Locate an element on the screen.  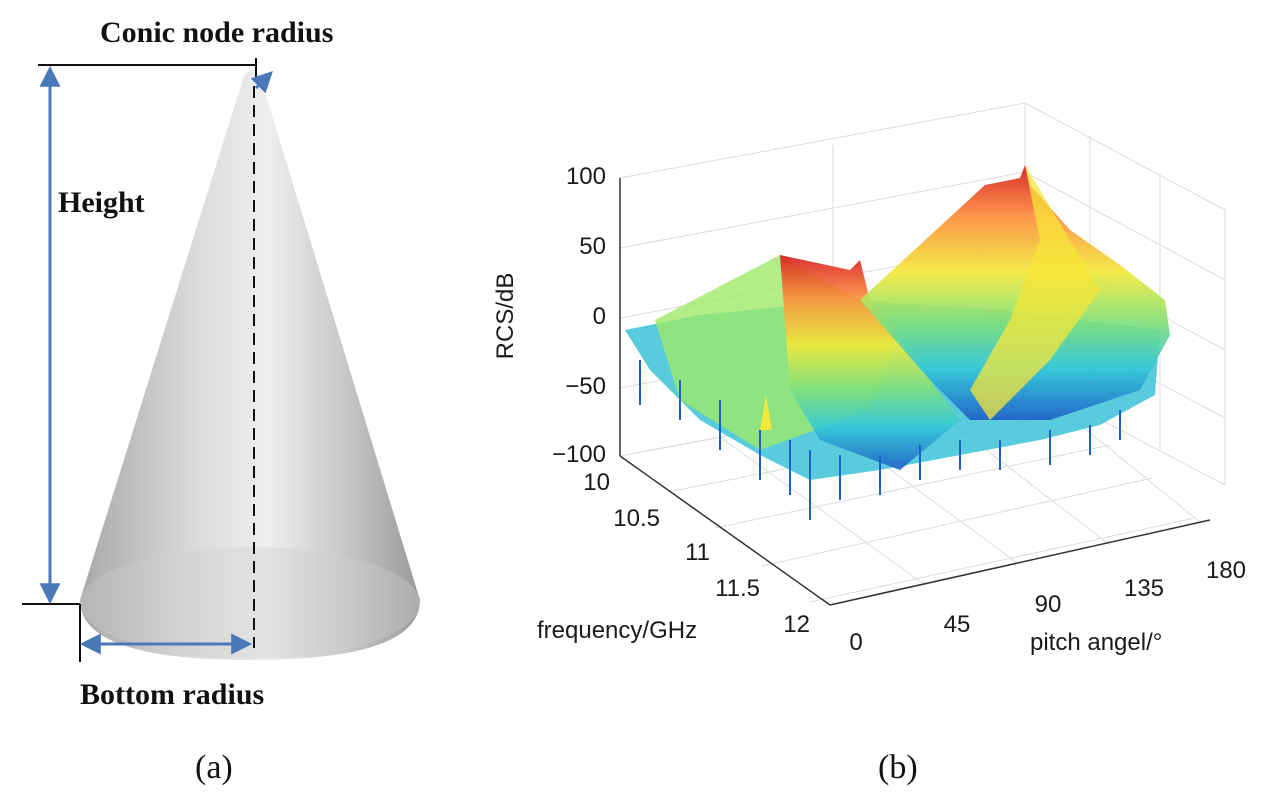
x-tick: 90 is located at coordinates (1048, 604).